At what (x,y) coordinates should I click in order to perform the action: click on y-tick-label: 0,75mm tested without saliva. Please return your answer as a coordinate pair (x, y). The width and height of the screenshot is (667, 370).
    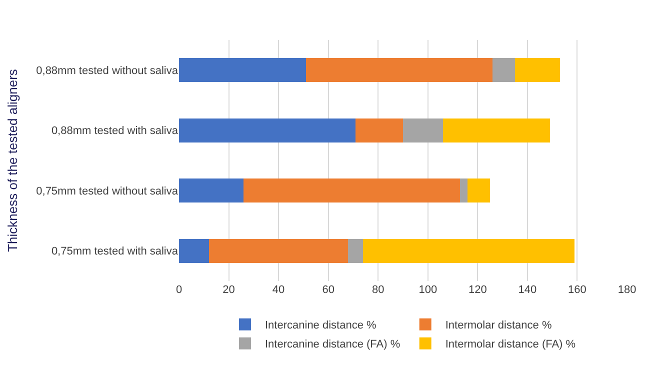
    Looking at the image, I should click on (107, 191).